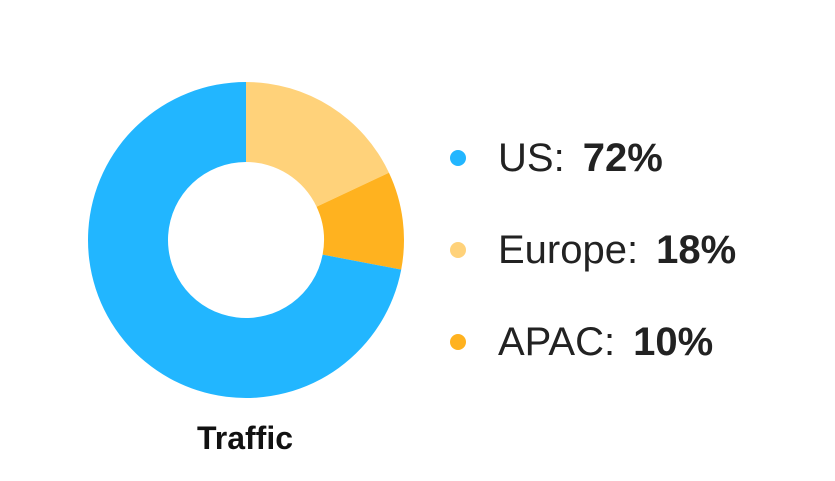 This screenshot has height=481, width=835. I want to click on legend-value-apac: 10%, so click(673, 341).